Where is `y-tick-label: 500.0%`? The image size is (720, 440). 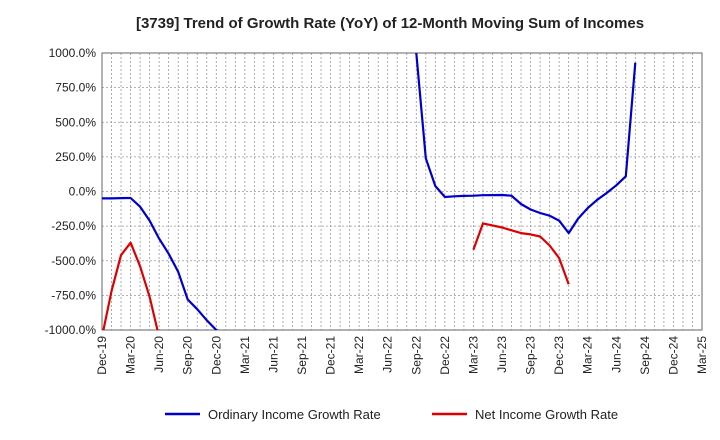
y-tick-label: 500.0% is located at coordinates (75, 122).